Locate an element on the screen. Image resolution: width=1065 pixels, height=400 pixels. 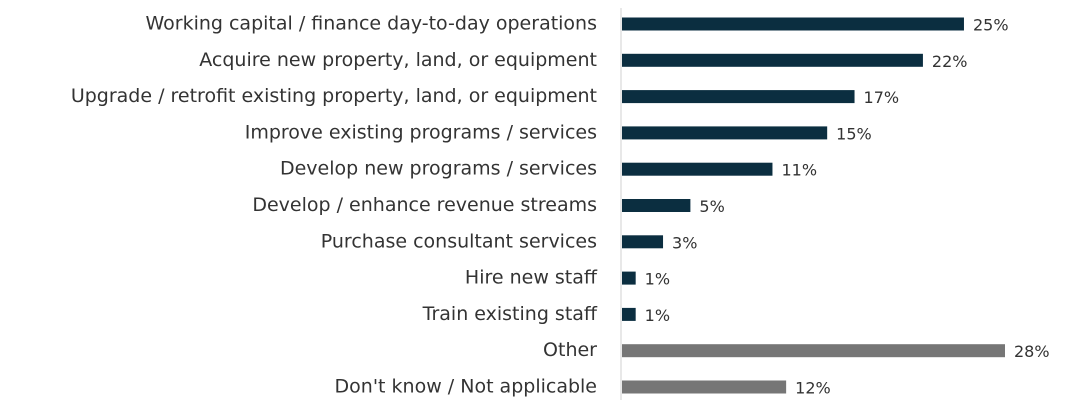
value-label: 22% is located at coordinates (950, 61).